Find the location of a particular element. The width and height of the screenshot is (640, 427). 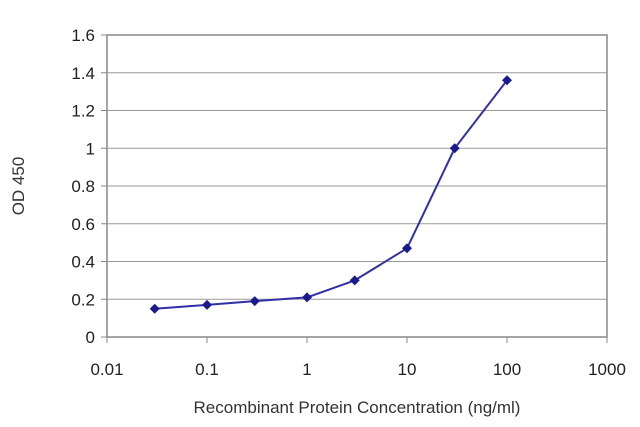

y-tick-label: 0.8 is located at coordinates (83, 186).